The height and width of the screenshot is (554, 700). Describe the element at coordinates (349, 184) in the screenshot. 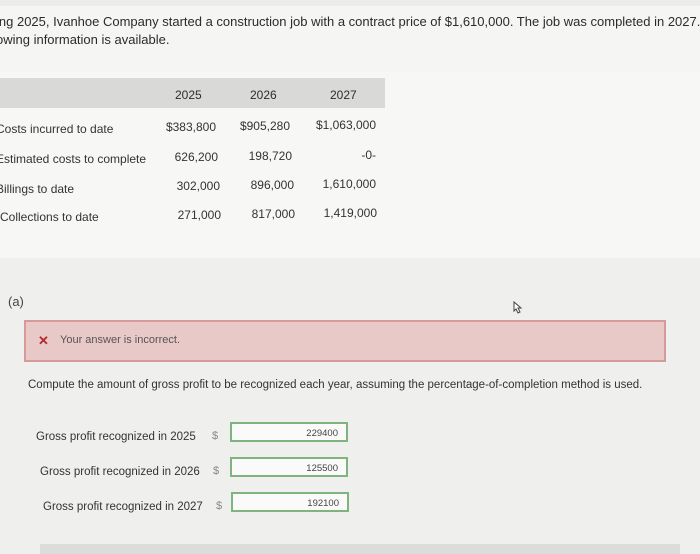

I see `cell-billings-2027: 1,610,000` at that location.